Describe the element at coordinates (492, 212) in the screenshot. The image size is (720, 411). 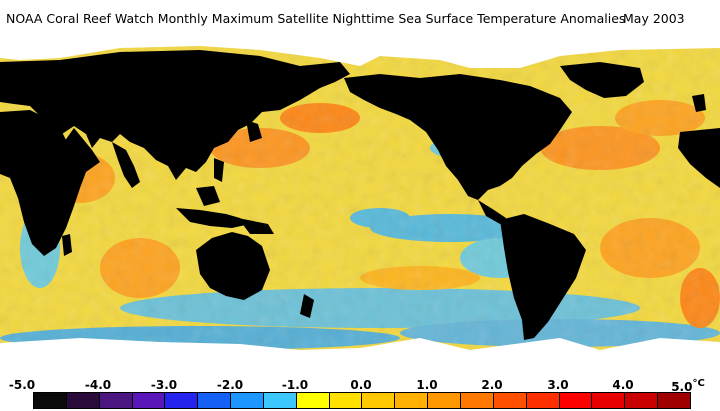
I see `land-central-america` at that location.